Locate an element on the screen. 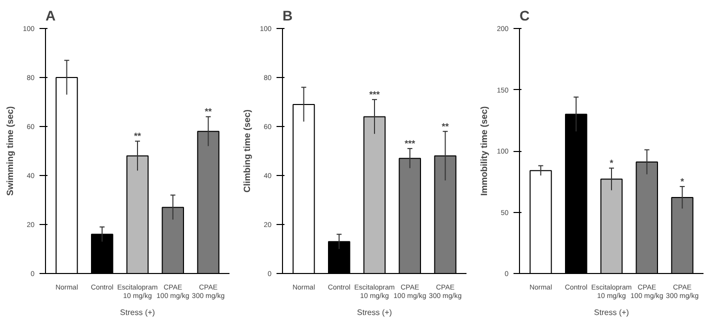 The width and height of the screenshot is (711, 333). chart-title: B is located at coordinates (287, 16).